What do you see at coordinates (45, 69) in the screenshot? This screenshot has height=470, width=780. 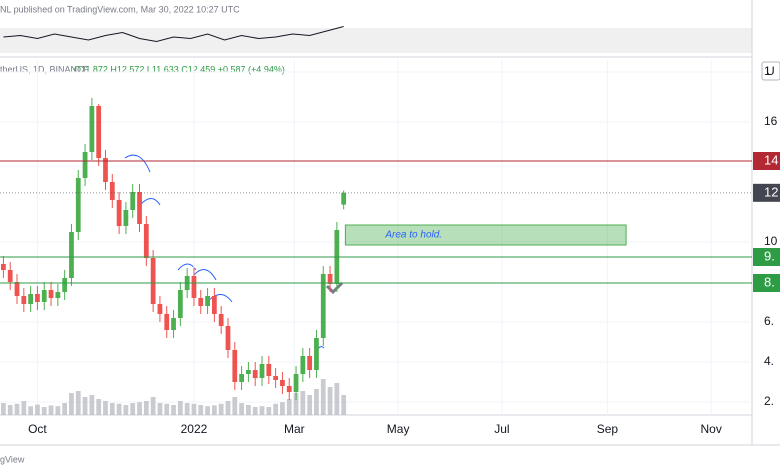 I see `symbol: therUS, 1D, BINANCE` at bounding box center [45, 69].